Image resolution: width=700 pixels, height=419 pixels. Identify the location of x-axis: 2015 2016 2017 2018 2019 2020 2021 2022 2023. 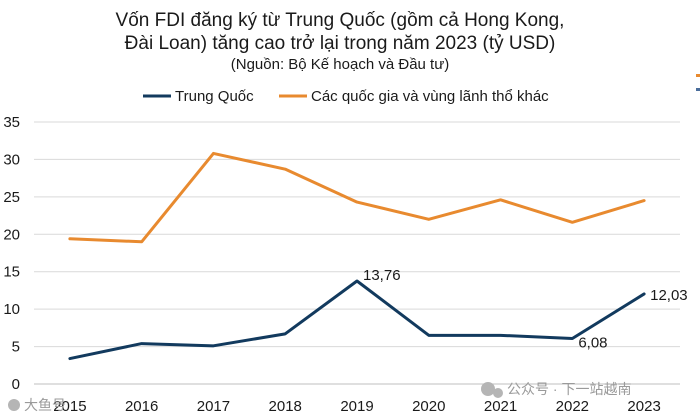
(357, 399).